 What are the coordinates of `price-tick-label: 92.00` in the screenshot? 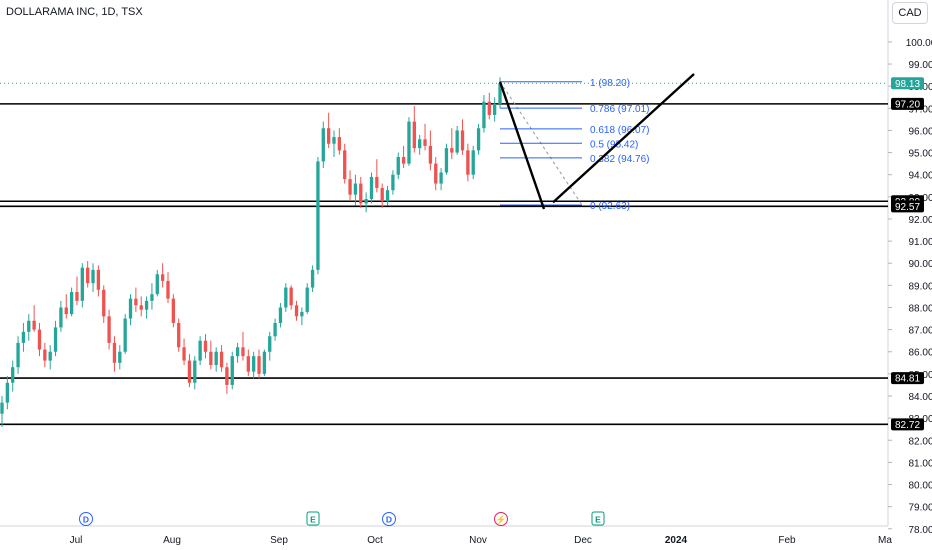 It's located at (920, 220).